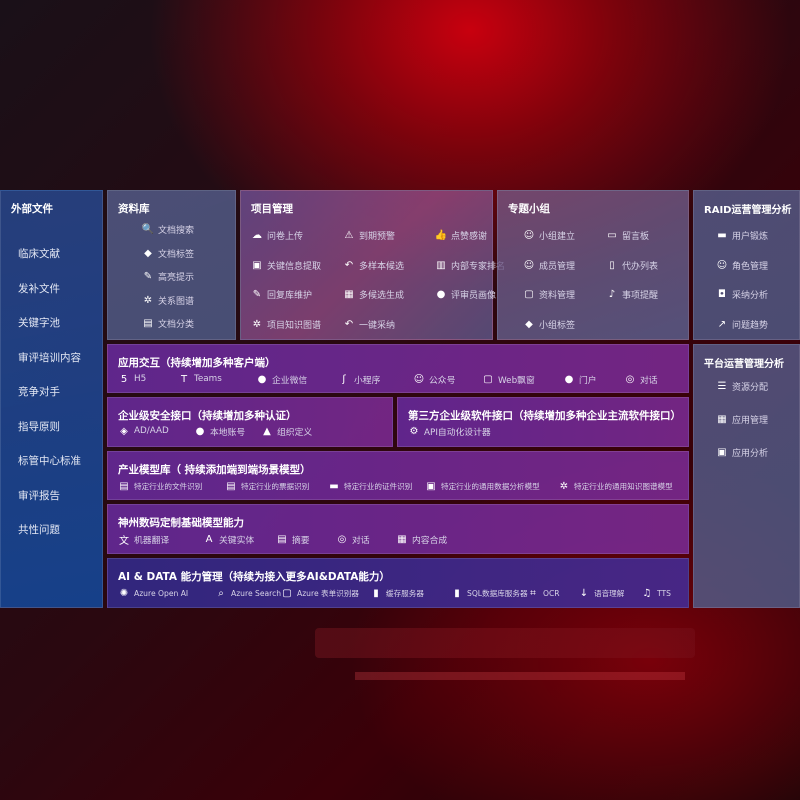 Image resolution: width=800 pixels, height=800 pixels. What do you see at coordinates (176, 278) in the screenshot?
I see `item-label: 高亮提示` at bounding box center [176, 278].